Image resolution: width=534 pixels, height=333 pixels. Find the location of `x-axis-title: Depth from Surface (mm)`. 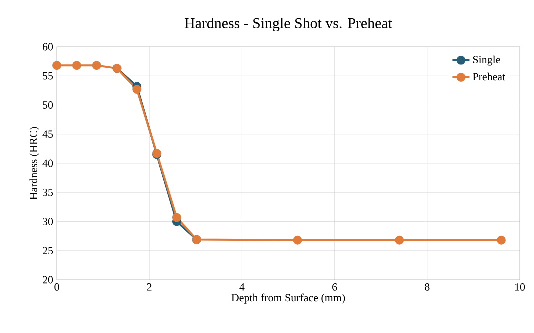

x-axis-title: Depth from Surface (mm) is located at coordinates (289, 299).